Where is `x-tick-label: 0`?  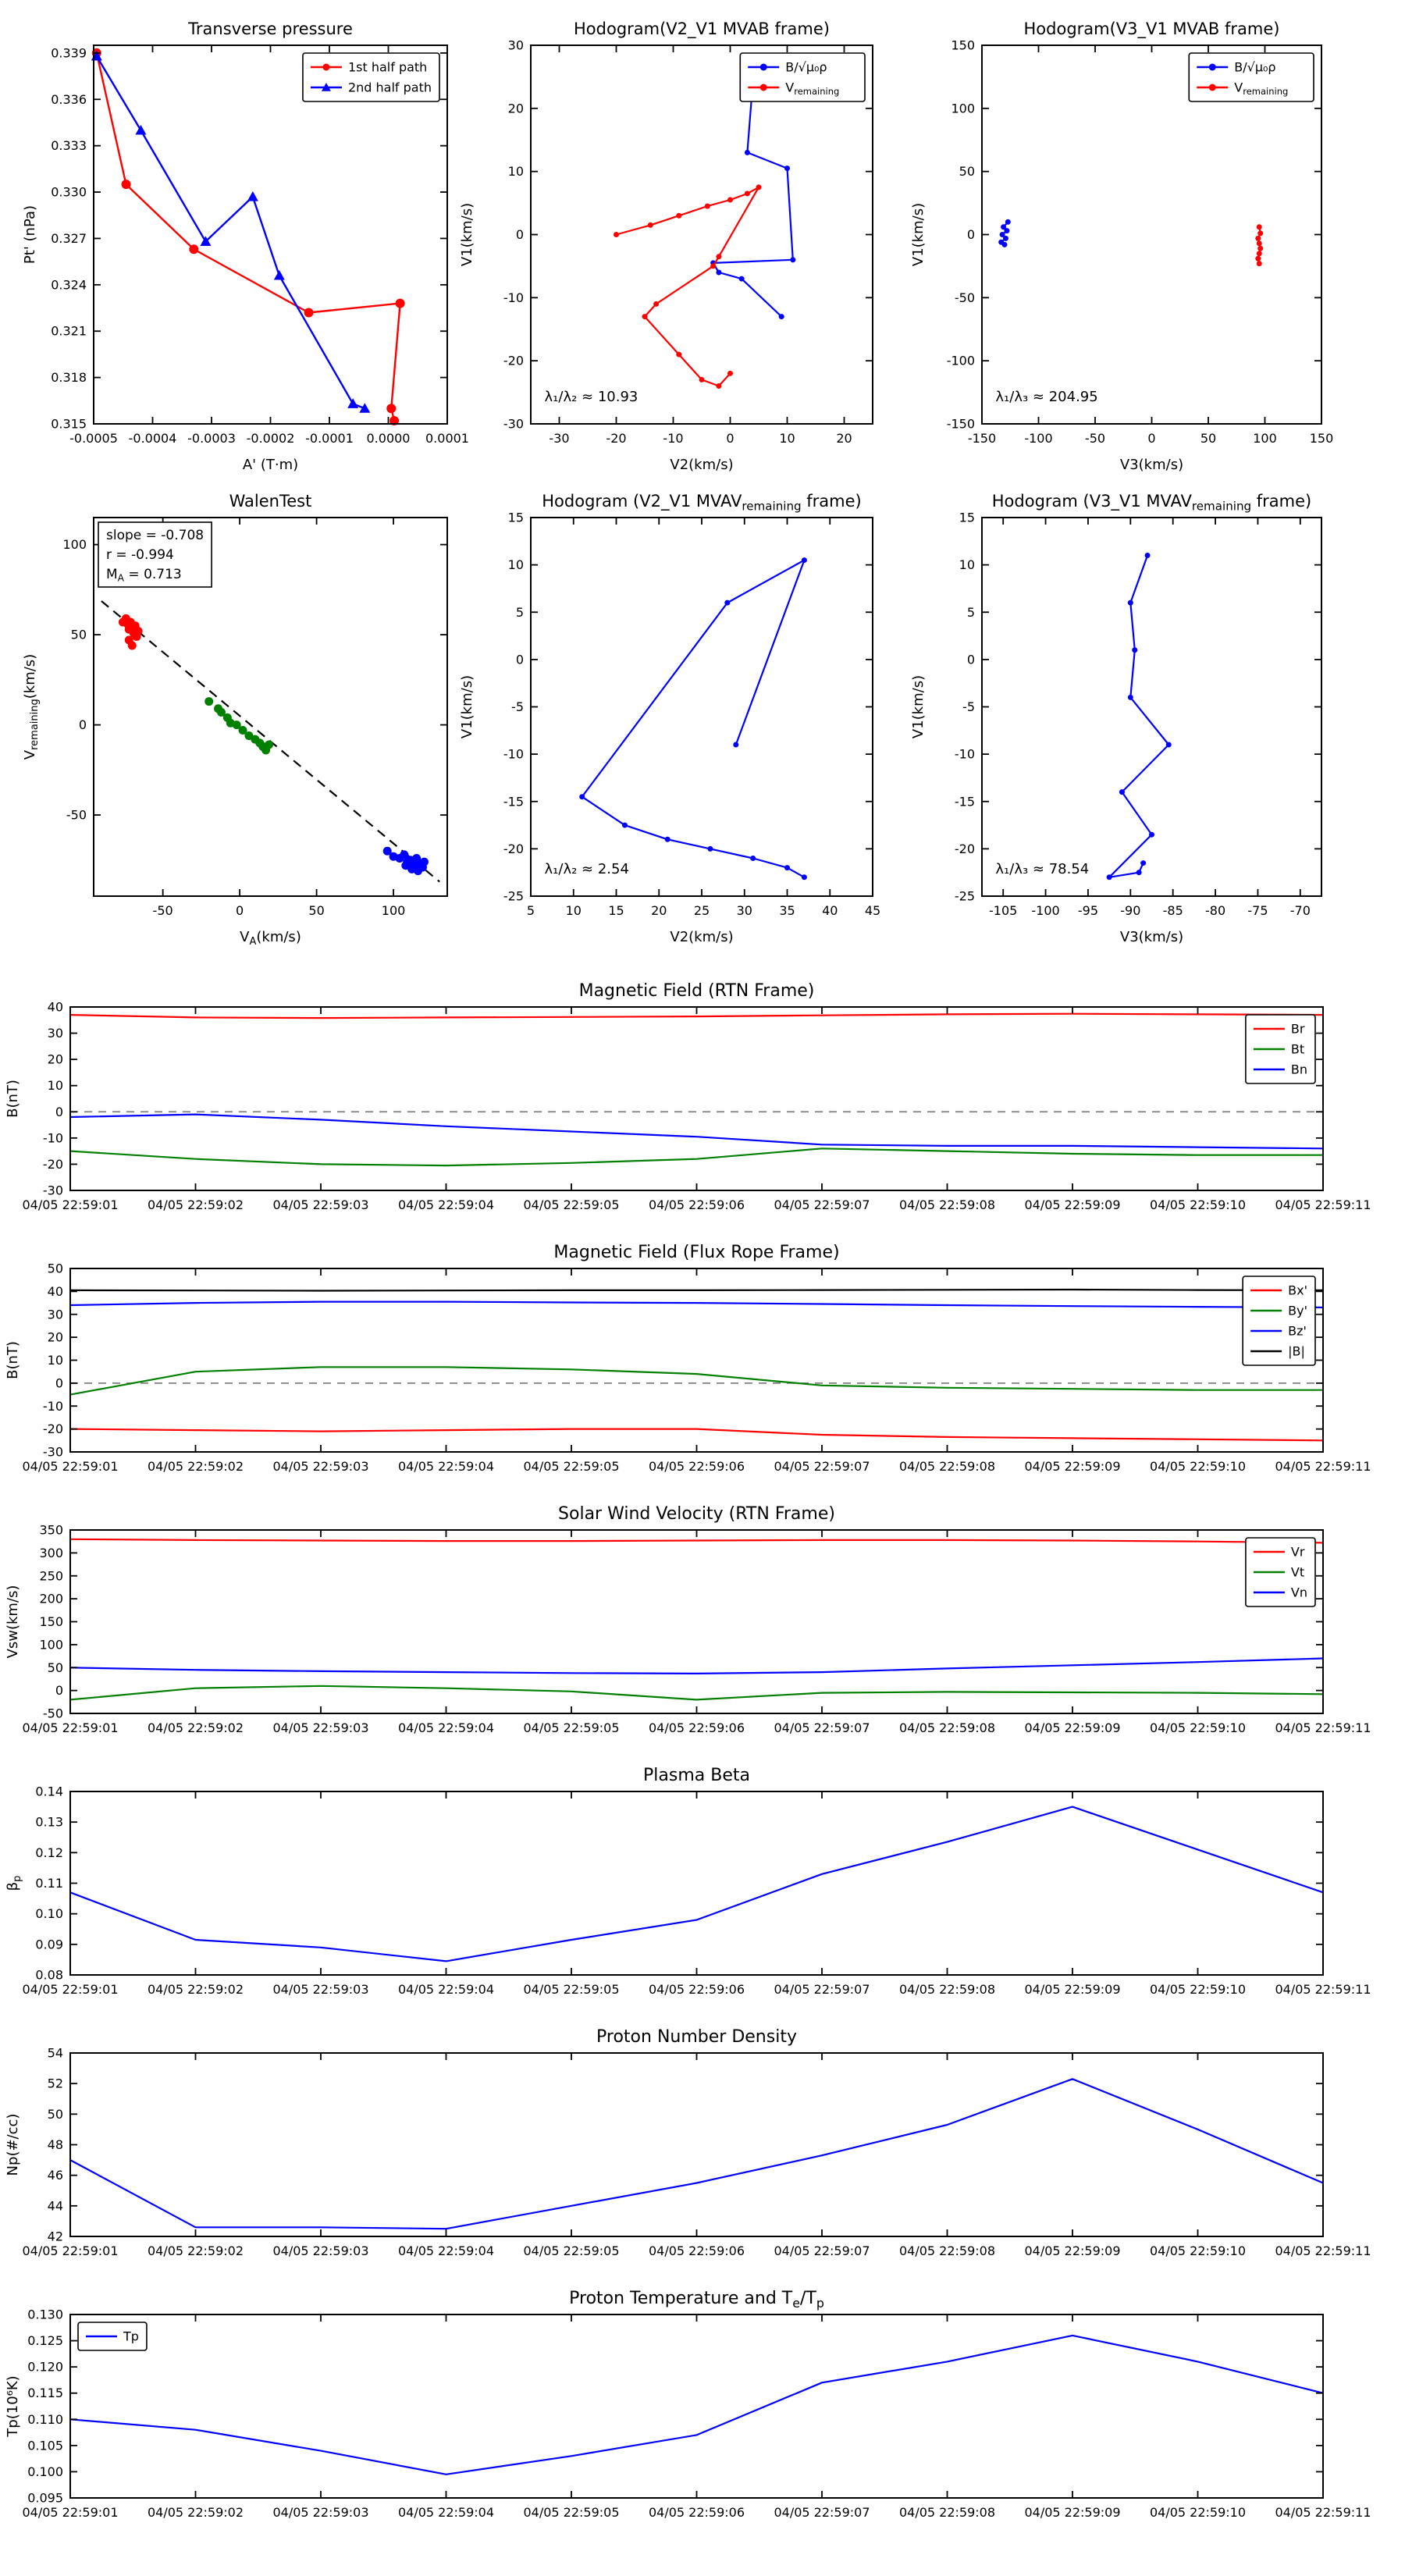
x-tick-label: 0 is located at coordinates (1151, 439).